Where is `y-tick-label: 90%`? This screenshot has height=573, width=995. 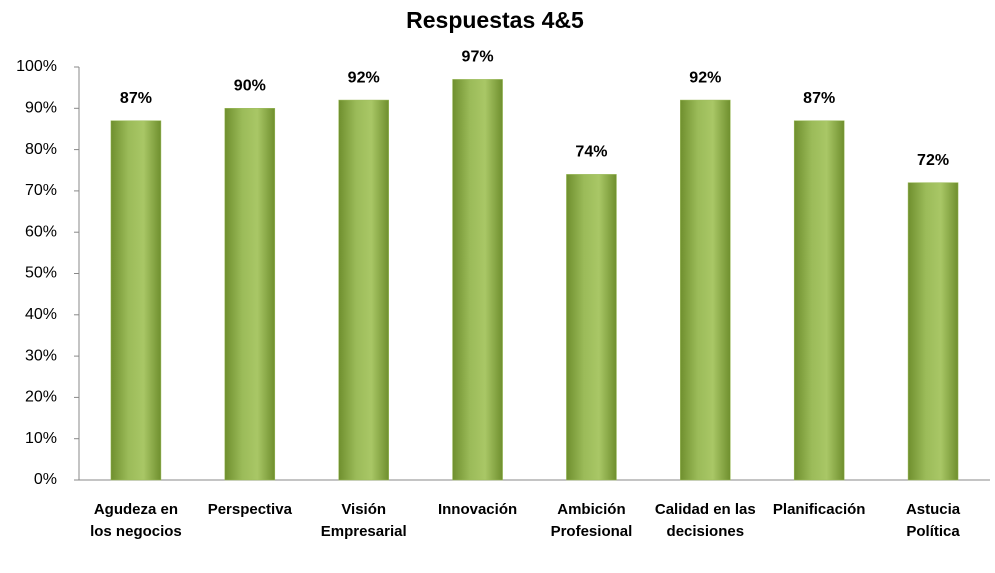 y-tick-label: 90% is located at coordinates (41, 108).